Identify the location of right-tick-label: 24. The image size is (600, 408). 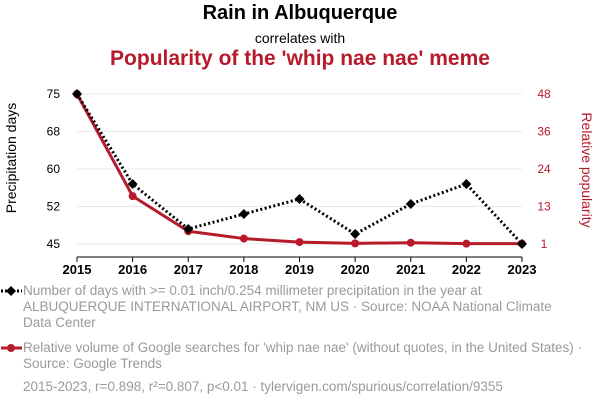
(544, 169).